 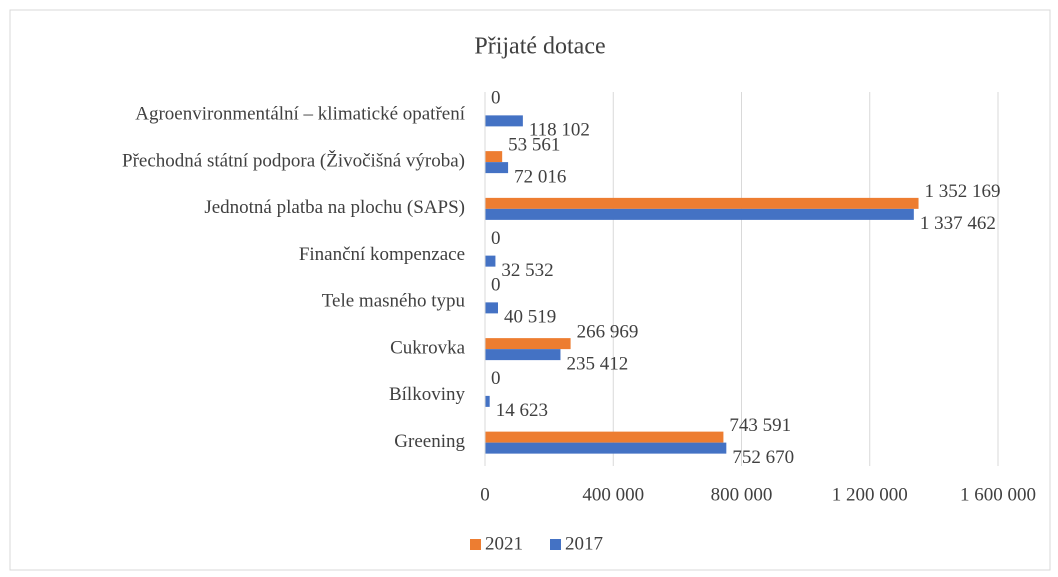 I want to click on value-label: 14 623, so click(x=522, y=410).